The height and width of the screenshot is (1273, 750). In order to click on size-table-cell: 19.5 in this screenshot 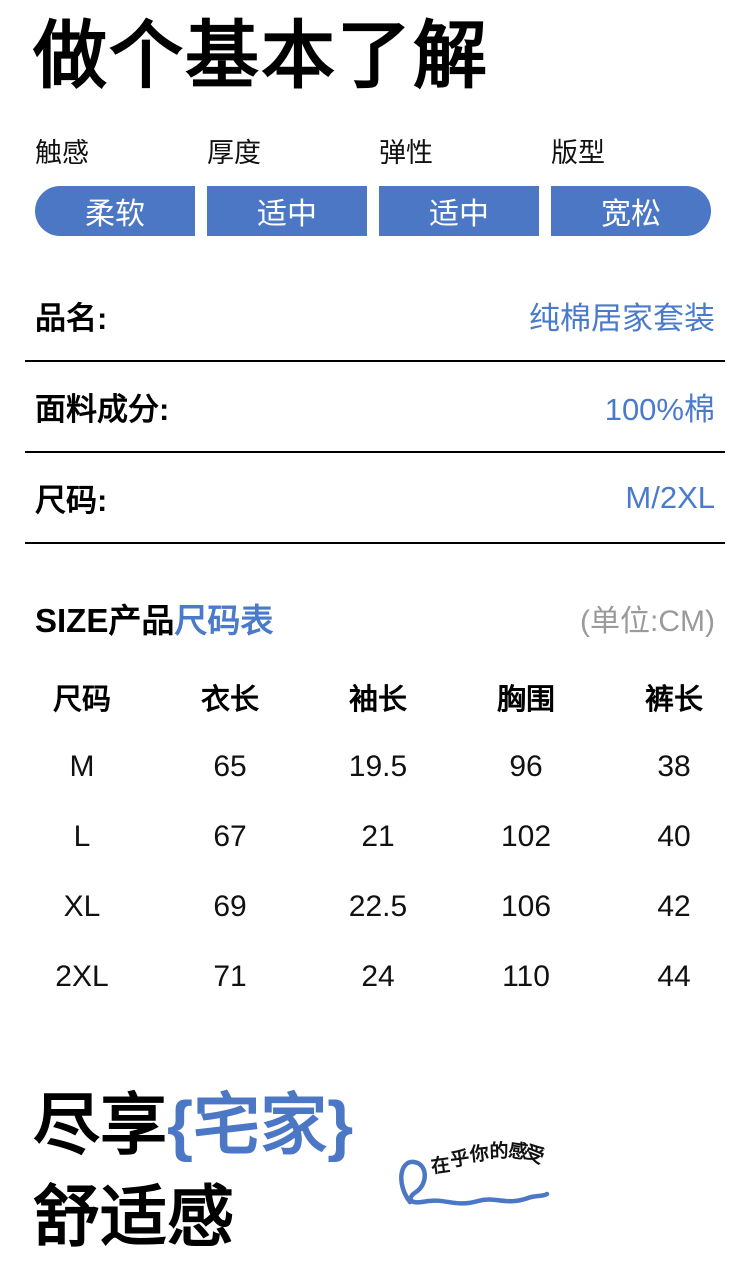, I will do `click(378, 766)`.